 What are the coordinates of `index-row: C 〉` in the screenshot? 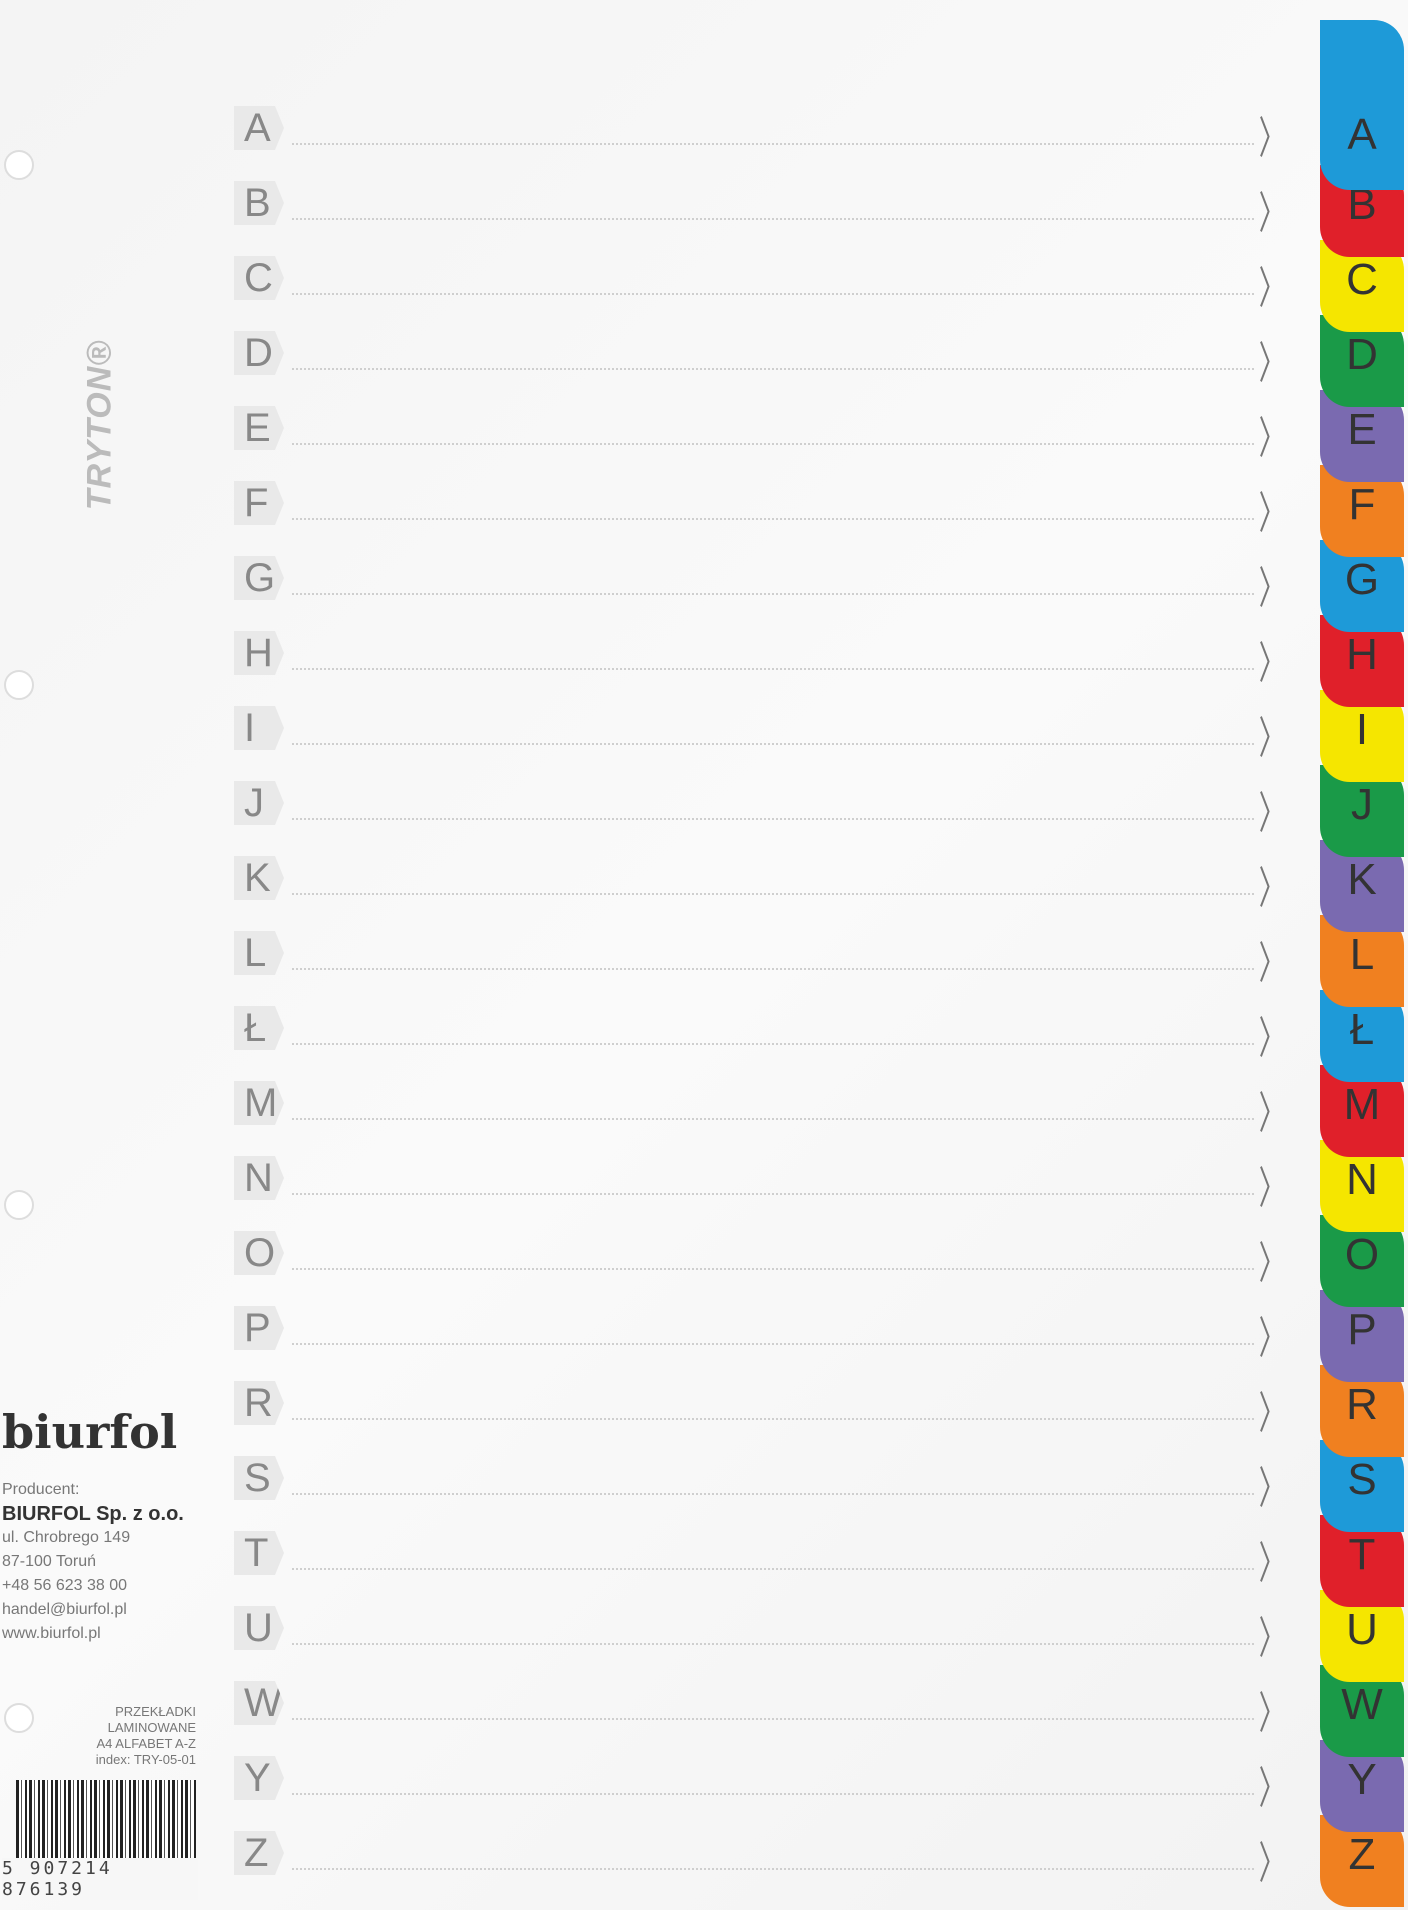 It's located at (764, 281).